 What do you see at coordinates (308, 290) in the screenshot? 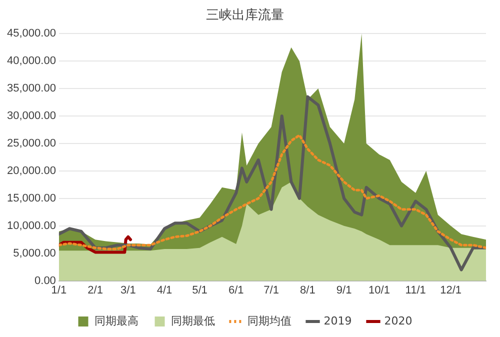
I see `x-tick-label: 8/1` at bounding box center [308, 290].